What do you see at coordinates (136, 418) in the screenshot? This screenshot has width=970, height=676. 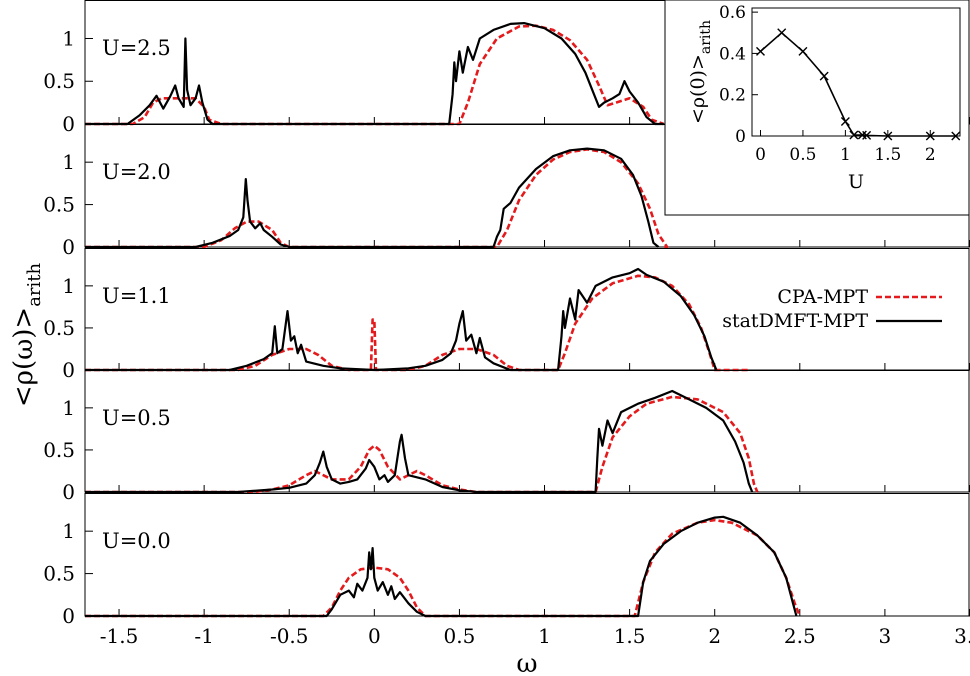 I see `panel-label: U=0.5` at bounding box center [136, 418].